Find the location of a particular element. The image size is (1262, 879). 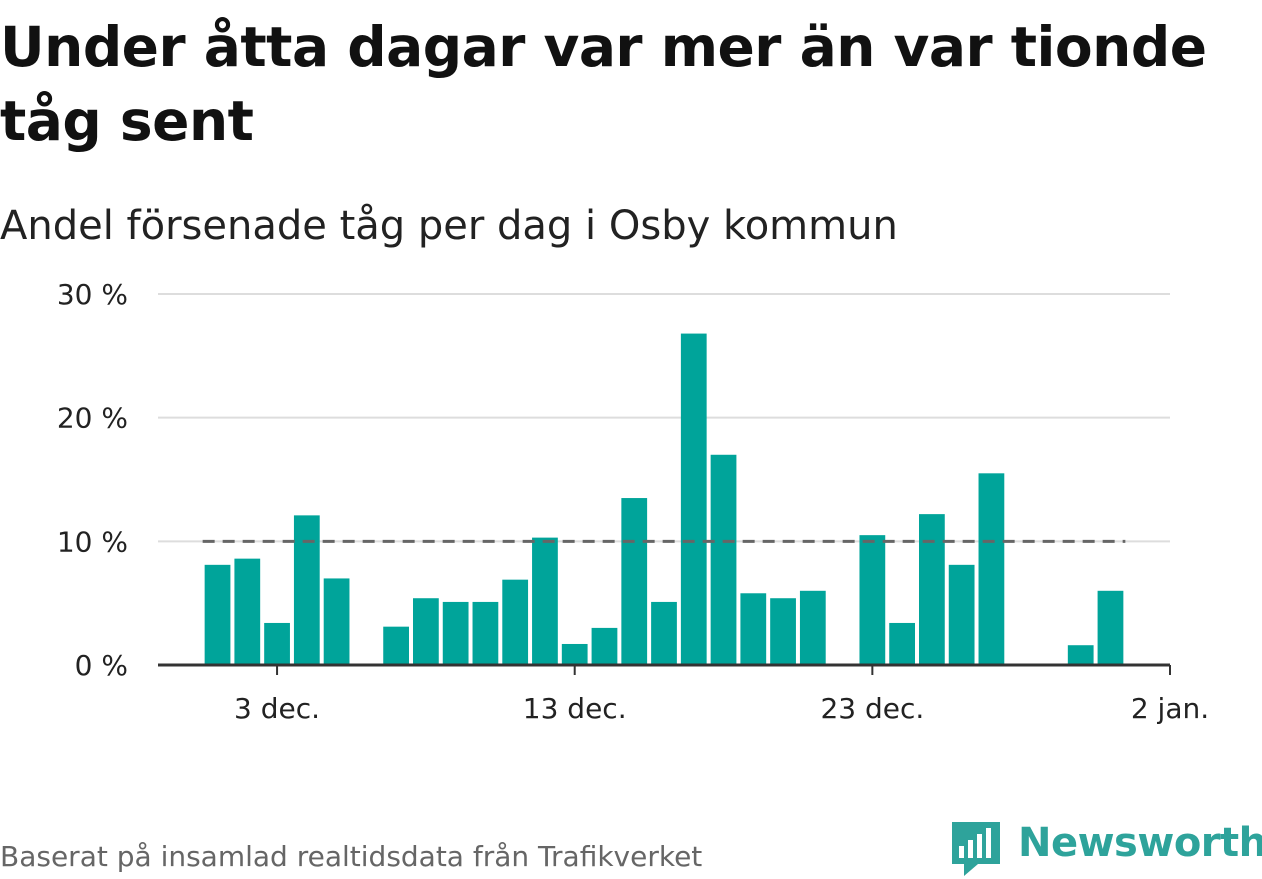

y-tick-label: 0 % is located at coordinates (101, 665).